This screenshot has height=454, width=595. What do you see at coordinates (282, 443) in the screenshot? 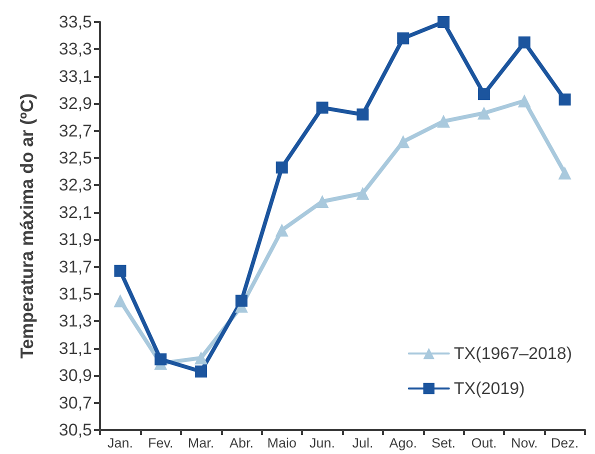
I see `x-tick-label: Maio` at bounding box center [282, 443].